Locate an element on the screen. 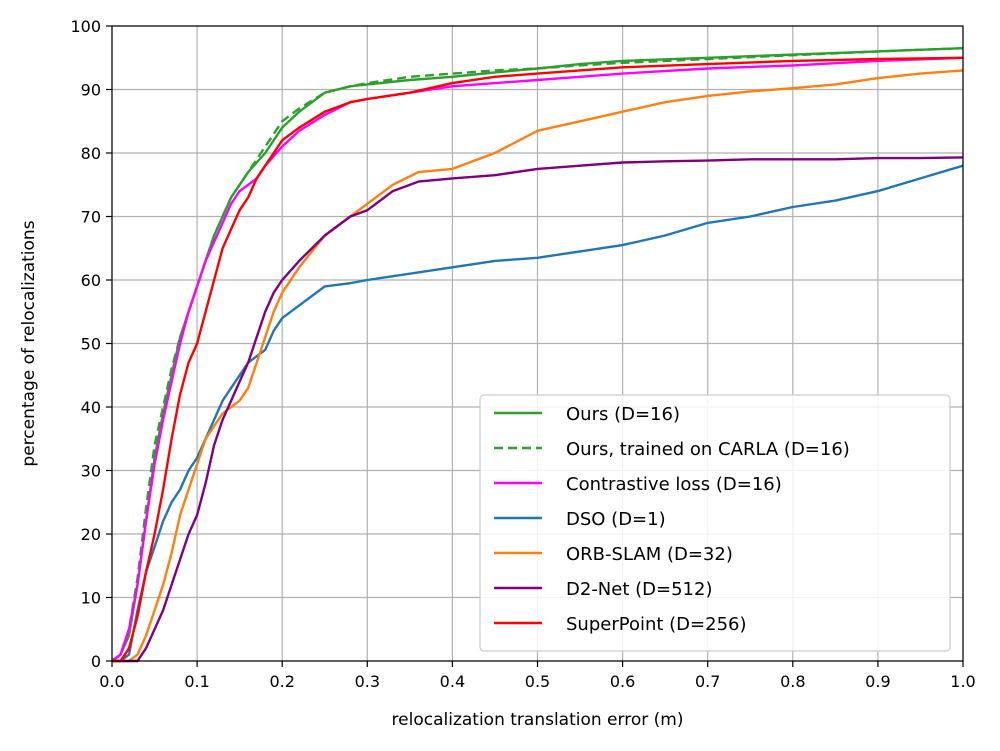 The width and height of the screenshot is (1000, 751). x-axis-label: relocalization translation error (m) is located at coordinates (538, 720).